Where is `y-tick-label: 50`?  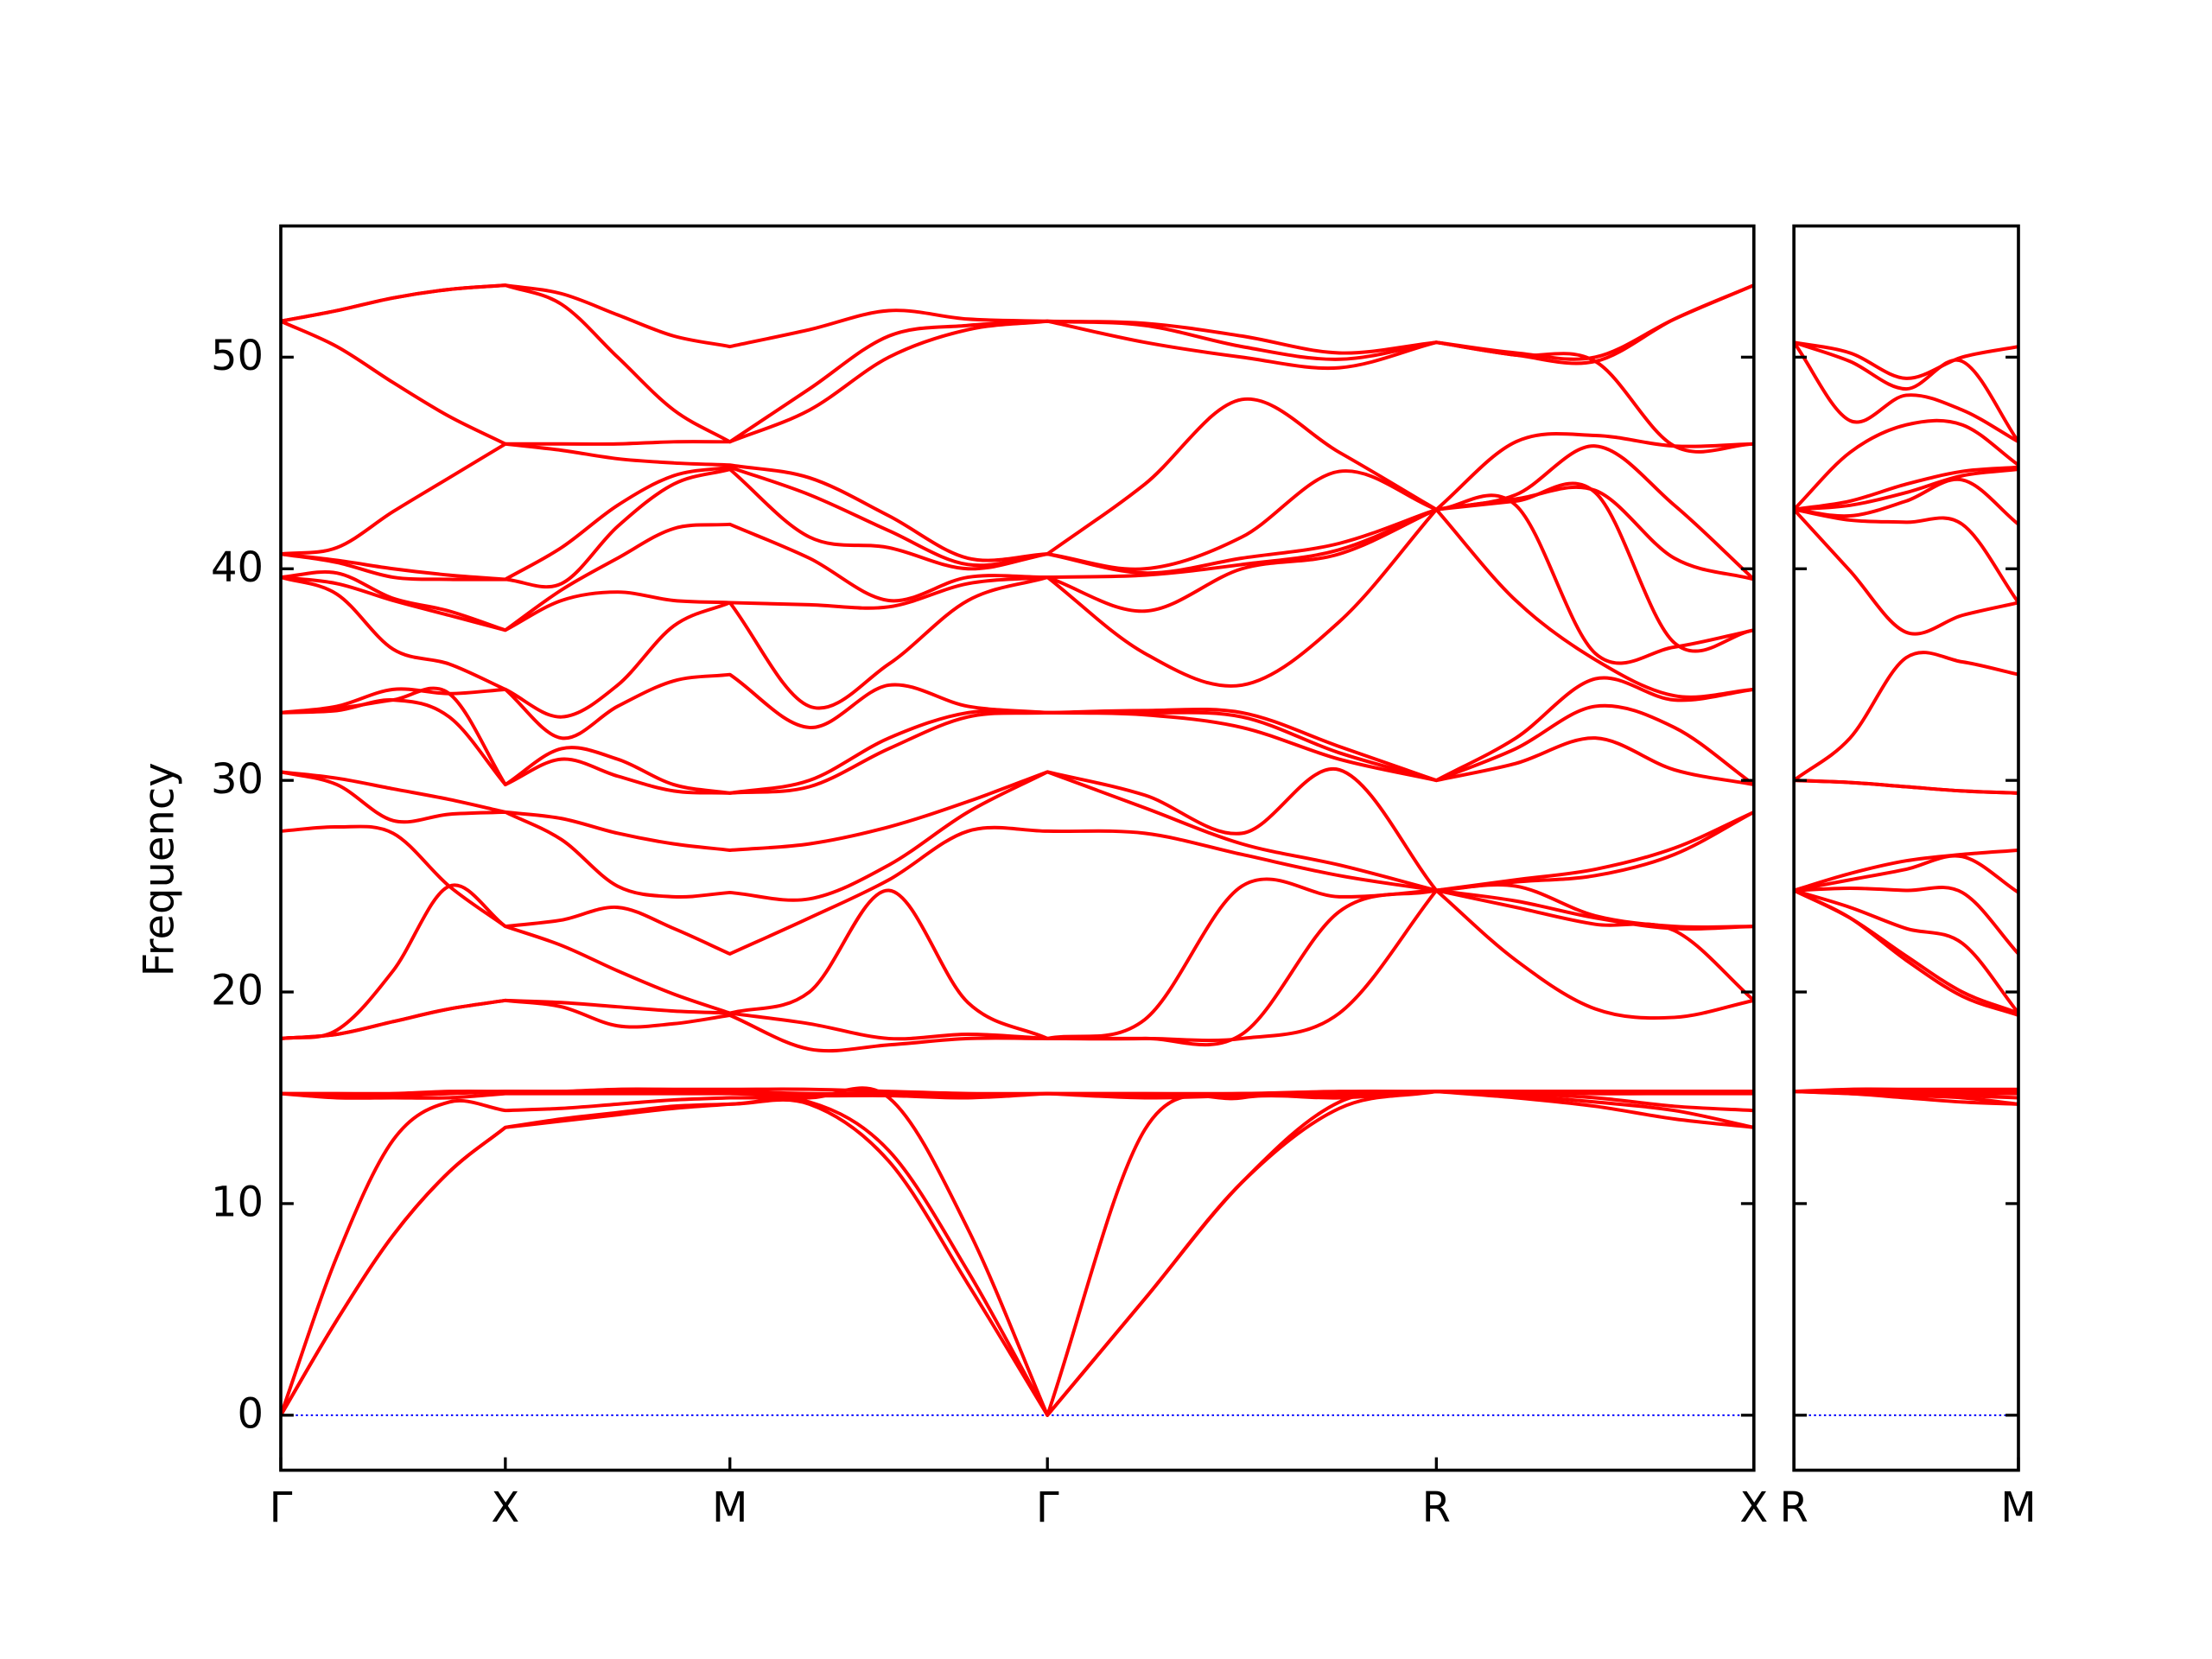
y-tick-label: 50 is located at coordinates (237, 356).